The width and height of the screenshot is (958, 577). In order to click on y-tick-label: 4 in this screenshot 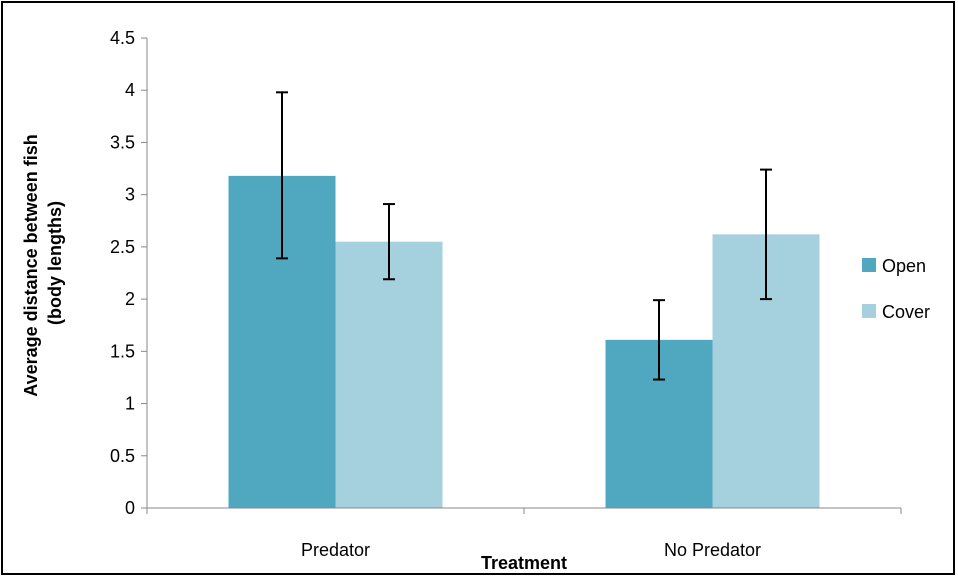, I will do `click(130, 90)`.